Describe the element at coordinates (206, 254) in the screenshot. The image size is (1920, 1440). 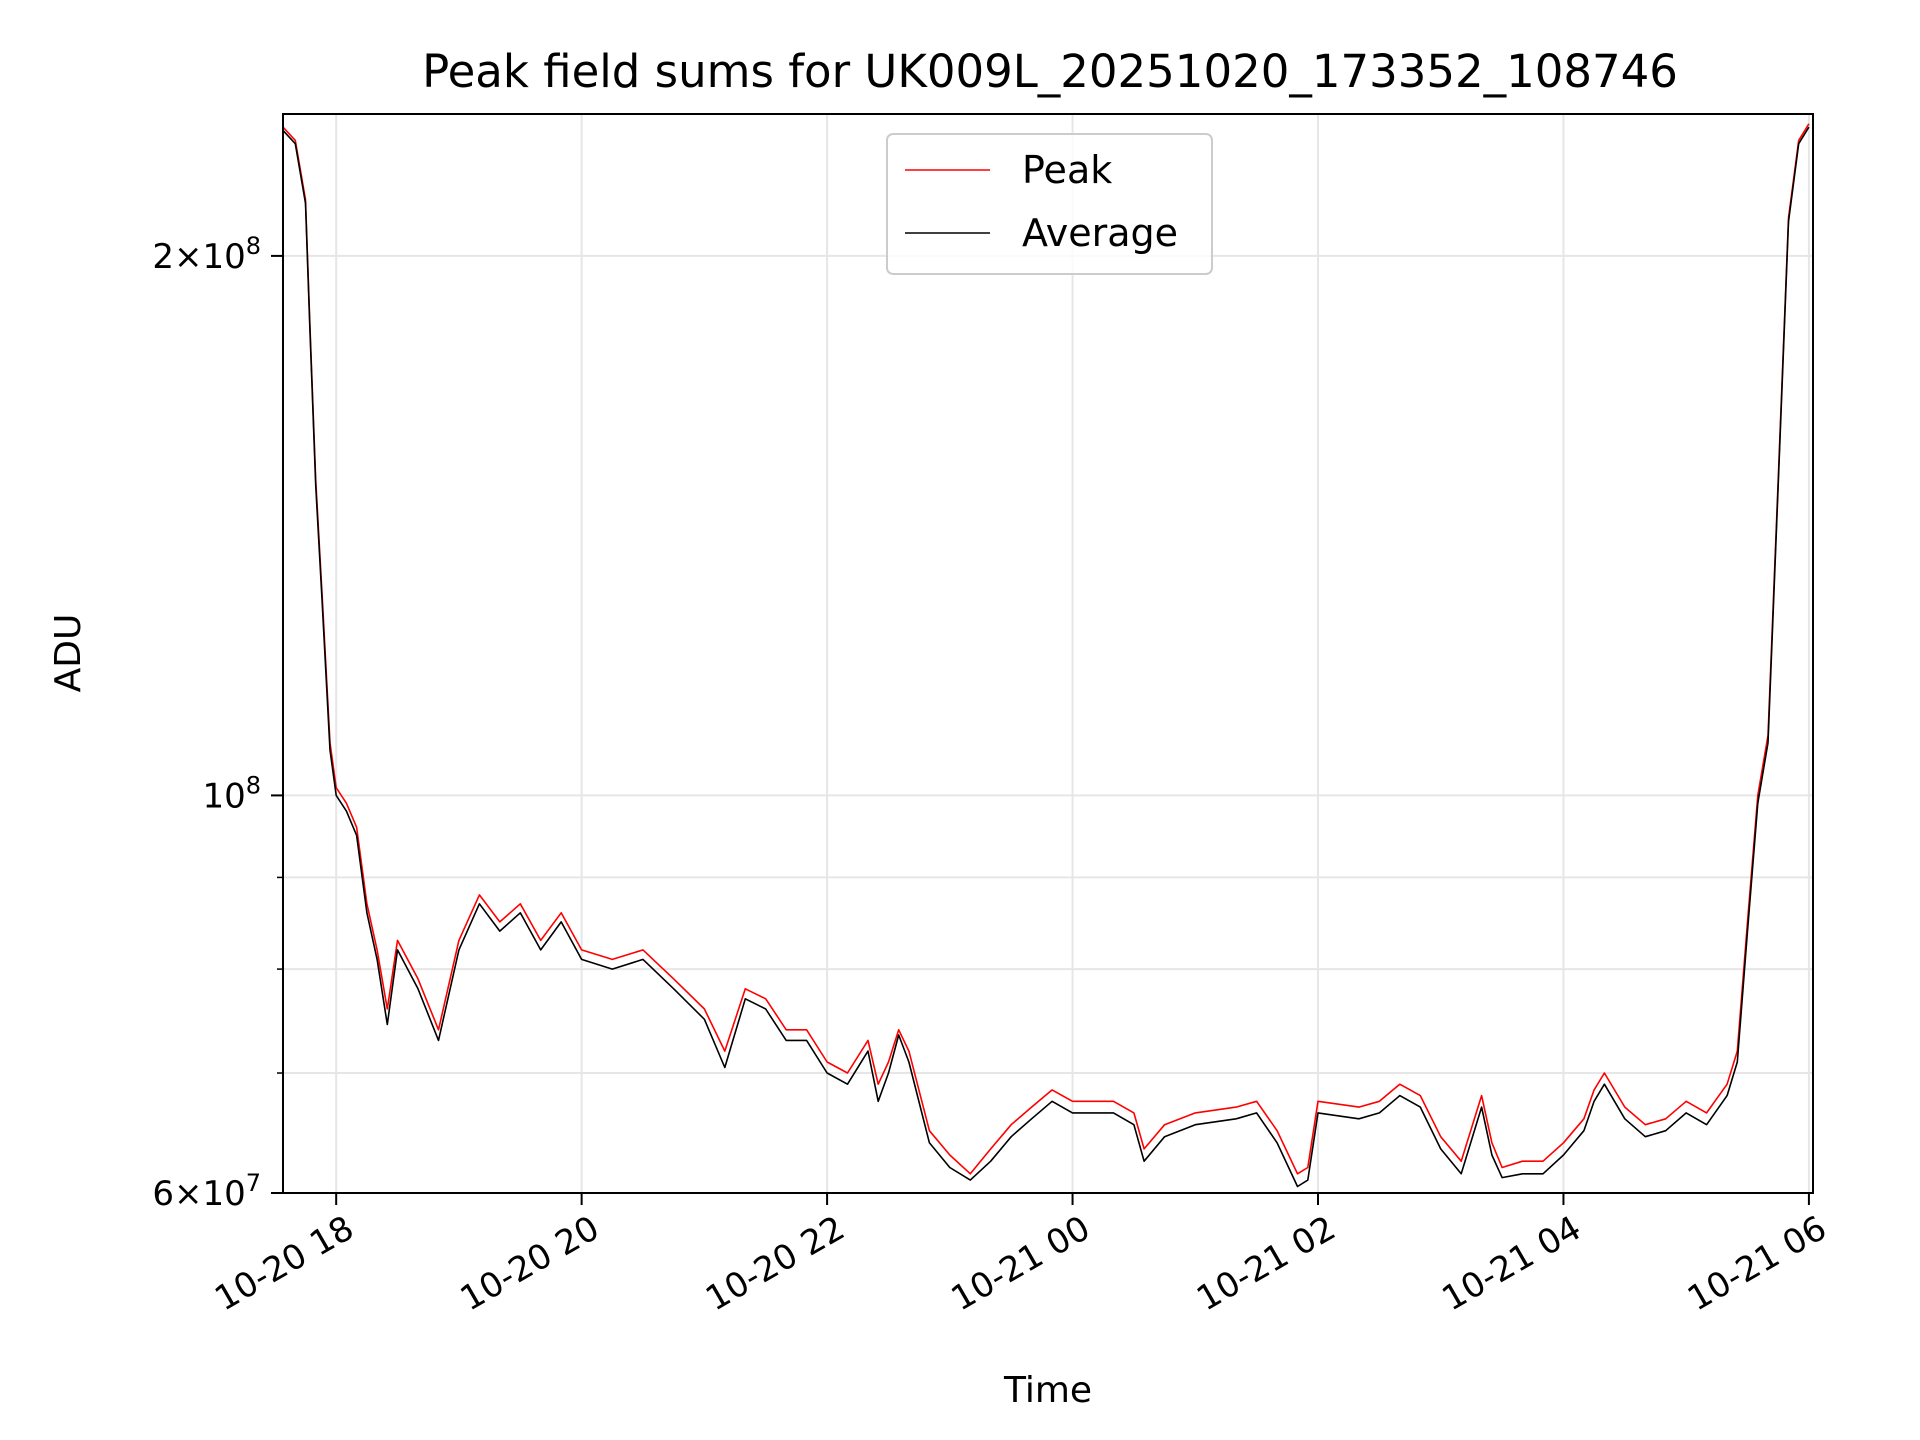
I see `y-tick-label: 2×108` at that location.